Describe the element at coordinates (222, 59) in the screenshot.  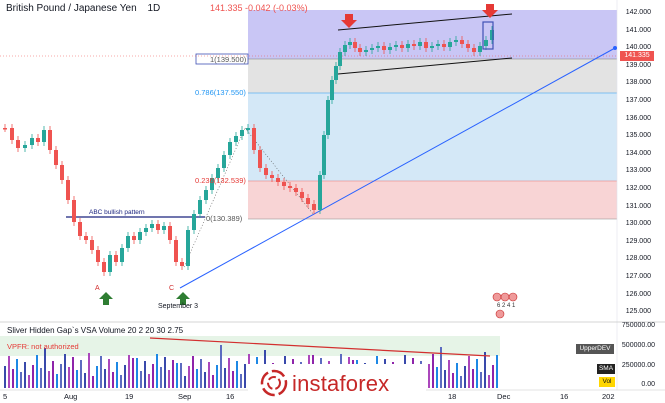
I see `fib-level-1-box` at that location.